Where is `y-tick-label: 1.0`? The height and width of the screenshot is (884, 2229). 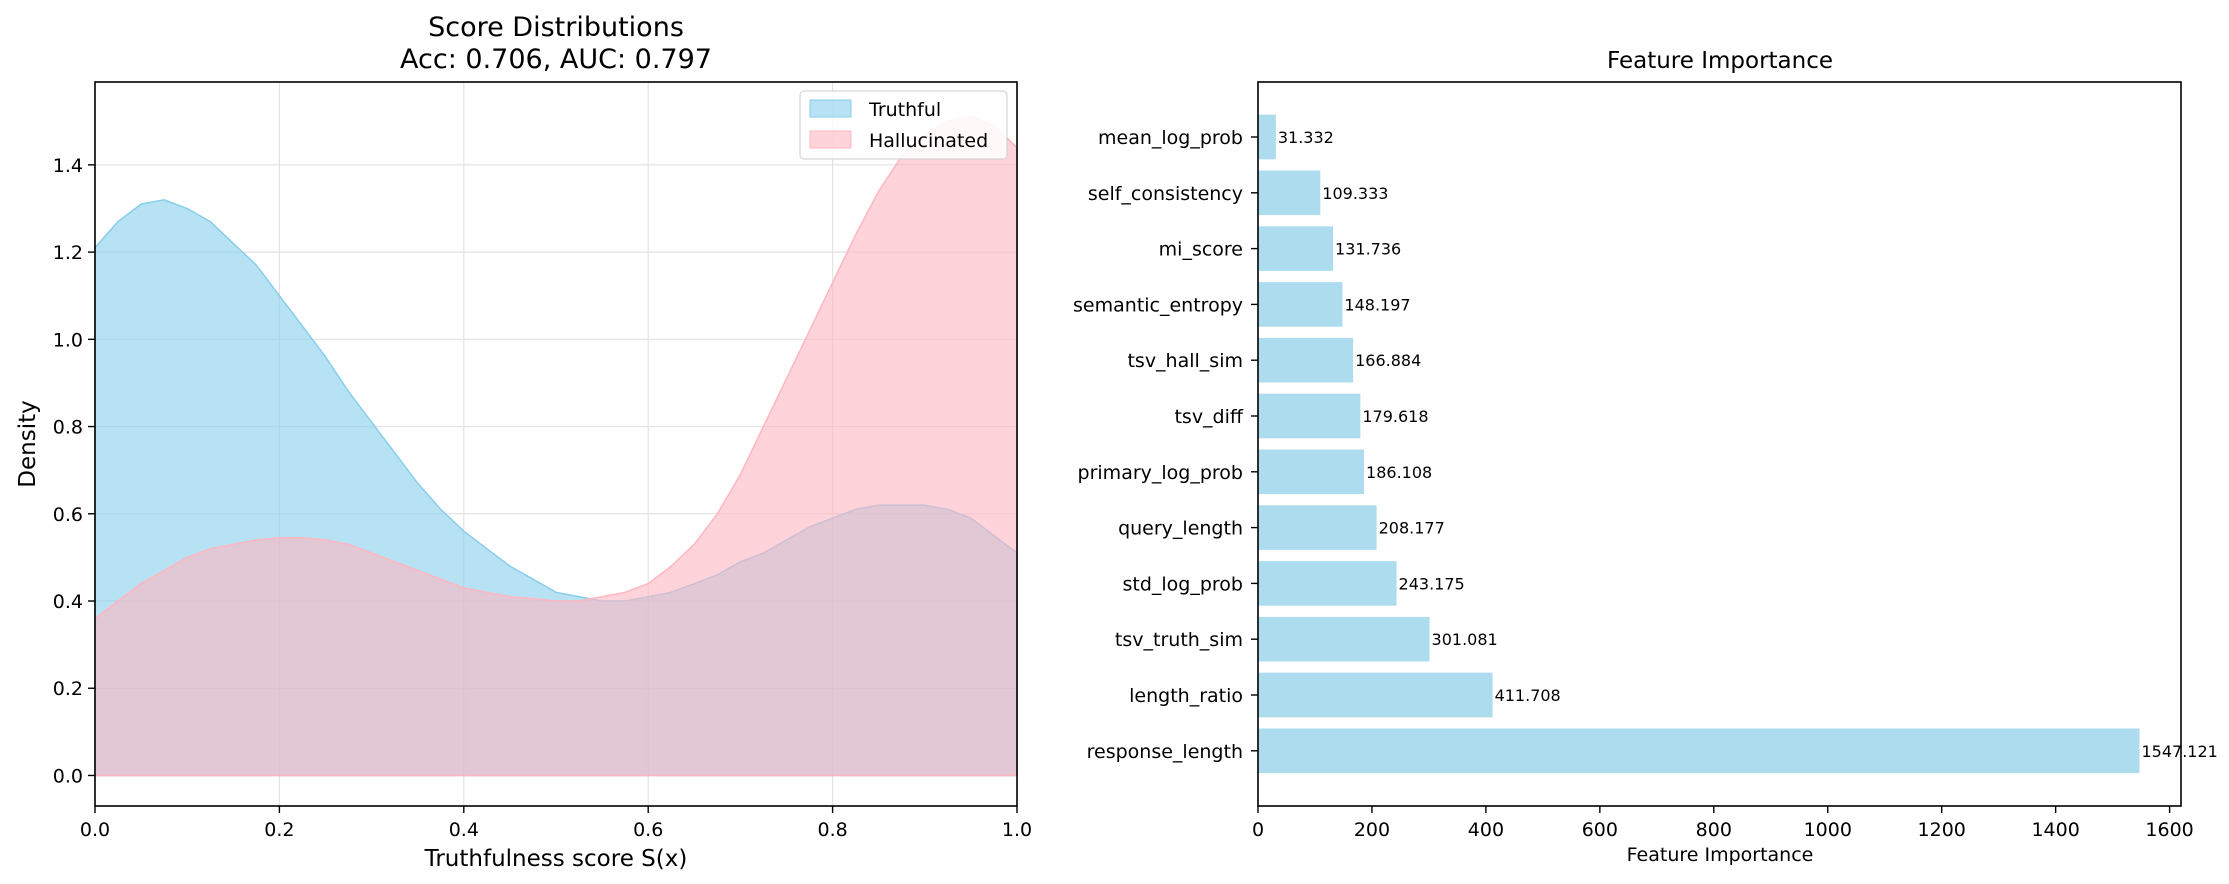
y-tick-label: 1.0 is located at coordinates (68, 340).